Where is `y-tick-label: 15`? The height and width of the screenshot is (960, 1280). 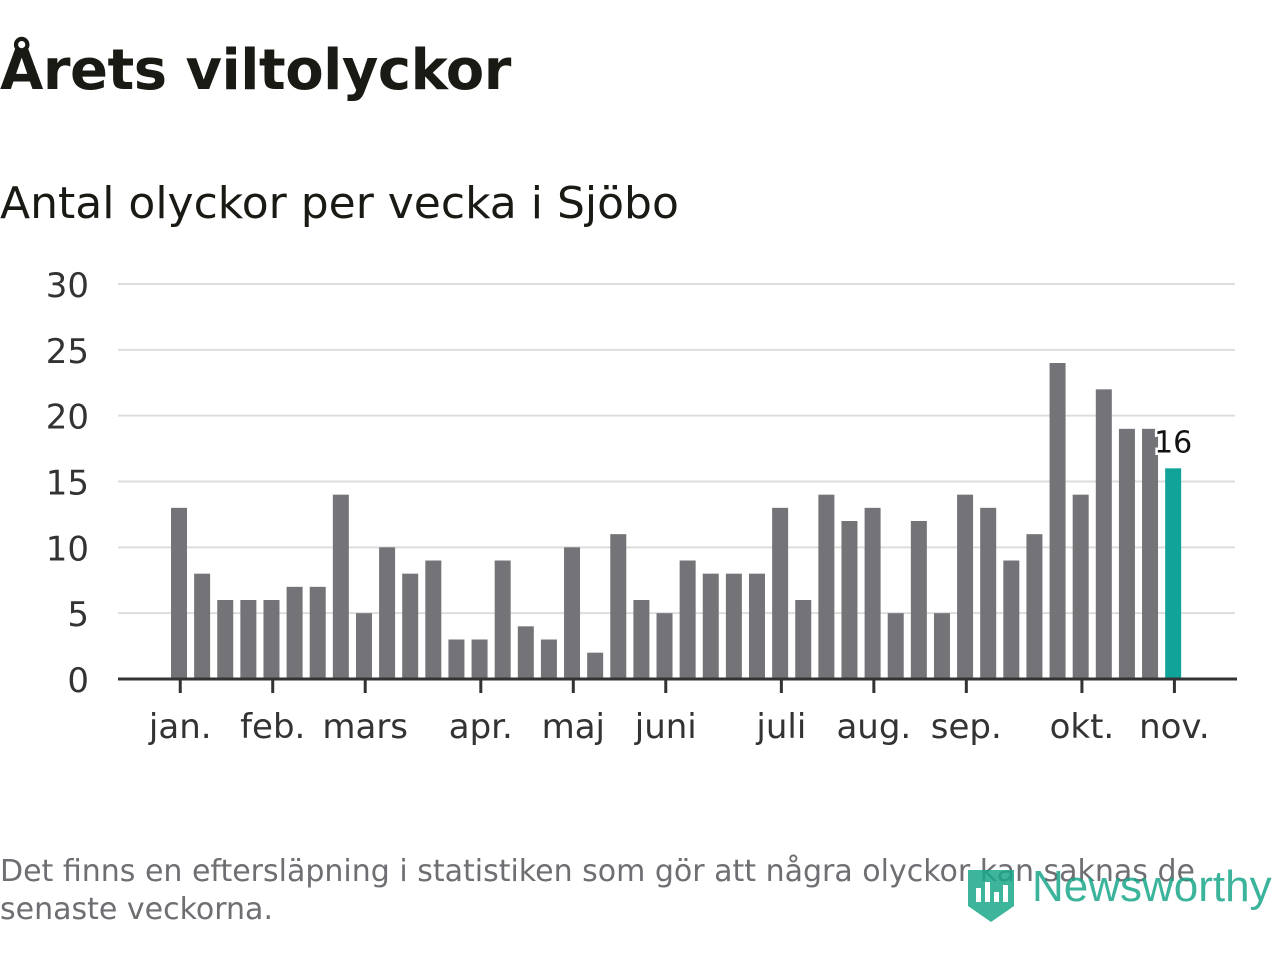
y-tick-label: 15 is located at coordinates (67, 484).